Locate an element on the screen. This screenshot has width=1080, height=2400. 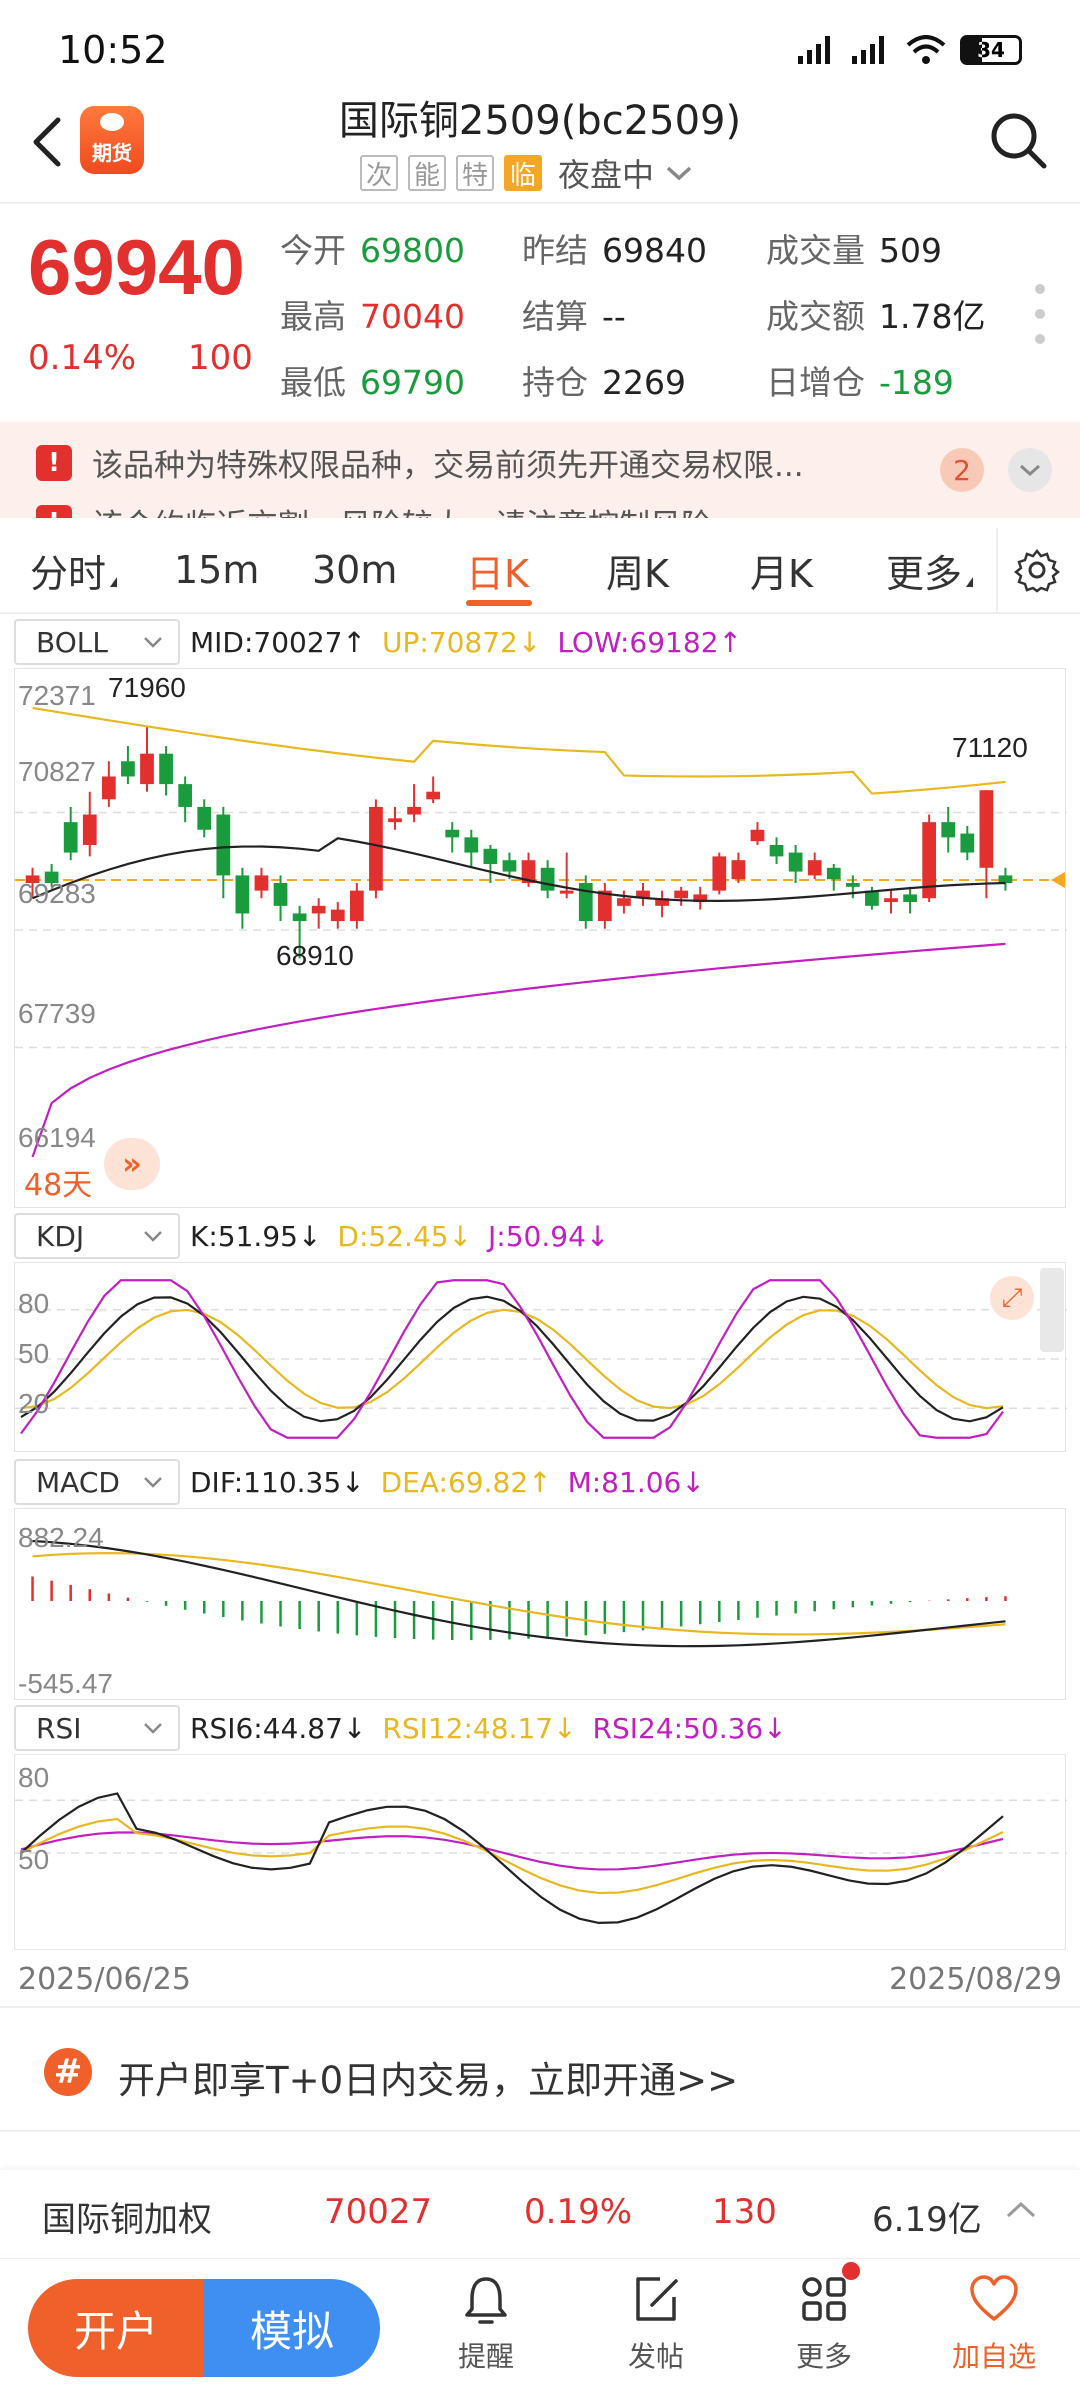
notice-expand-button is located at coordinates (1030, 470).